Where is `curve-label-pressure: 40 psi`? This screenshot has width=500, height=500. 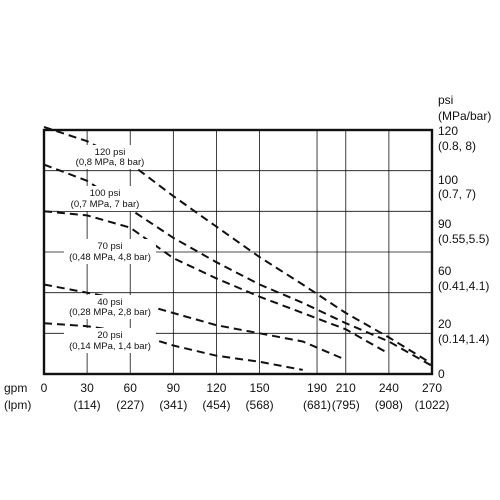 curve-label-pressure: 40 psi is located at coordinates (109, 302).